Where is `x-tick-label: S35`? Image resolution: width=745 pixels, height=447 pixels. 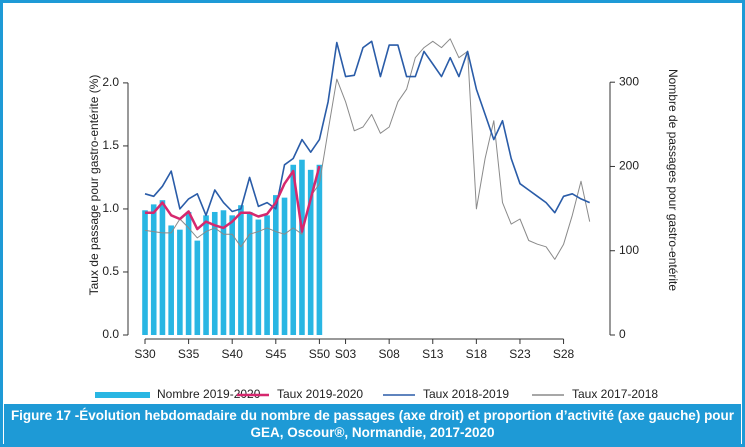
x-tick-label: S35 is located at coordinates (189, 354).